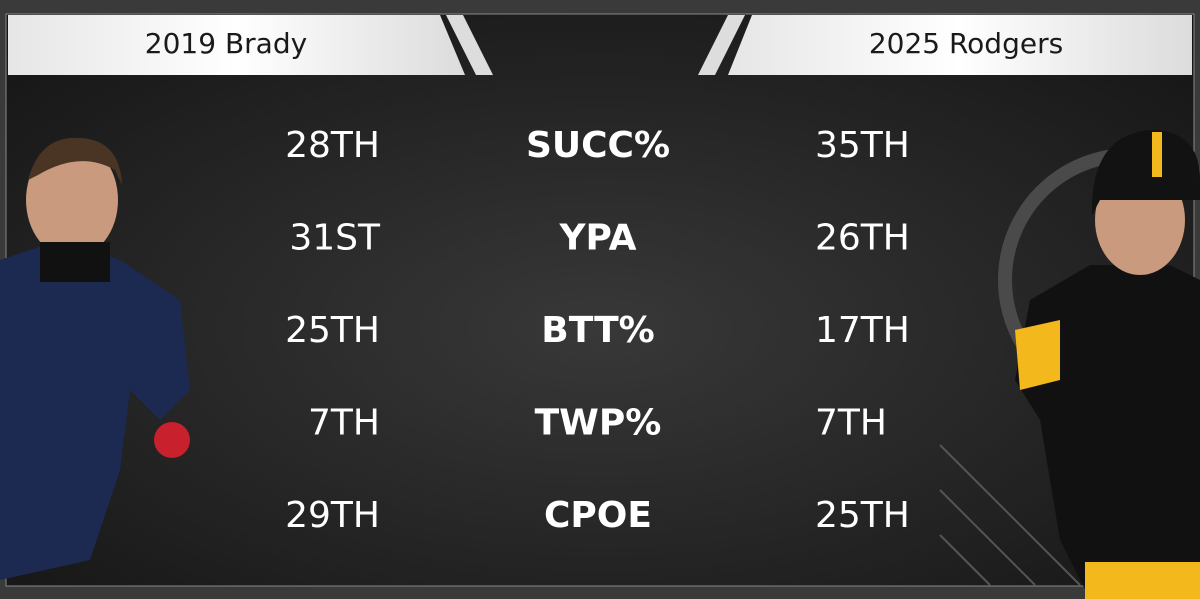  What do you see at coordinates (598, 145) in the screenshot?
I see `stat-label: SUCC%` at bounding box center [598, 145].